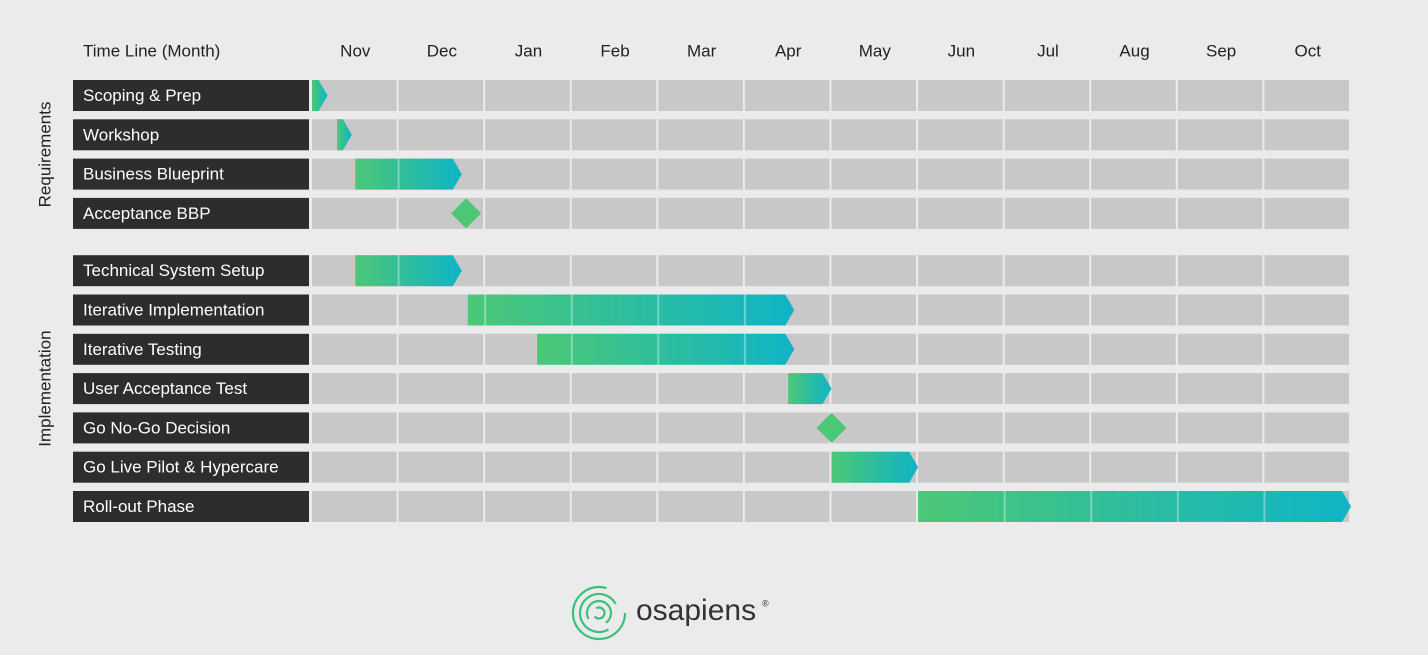  Describe the element at coordinates (875, 50) in the screenshot. I see `month-label: May` at that location.